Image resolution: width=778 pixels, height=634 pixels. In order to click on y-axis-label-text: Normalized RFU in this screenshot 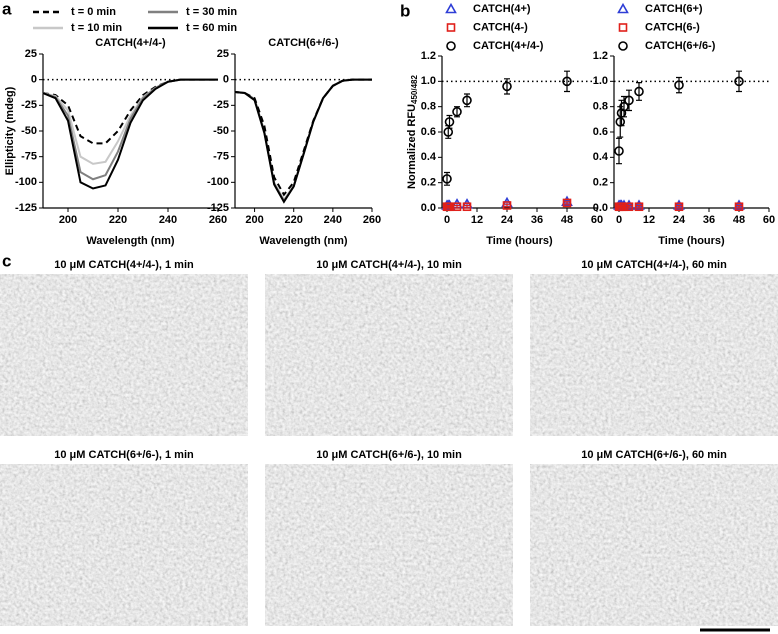, I will do `click(412, 146)`.